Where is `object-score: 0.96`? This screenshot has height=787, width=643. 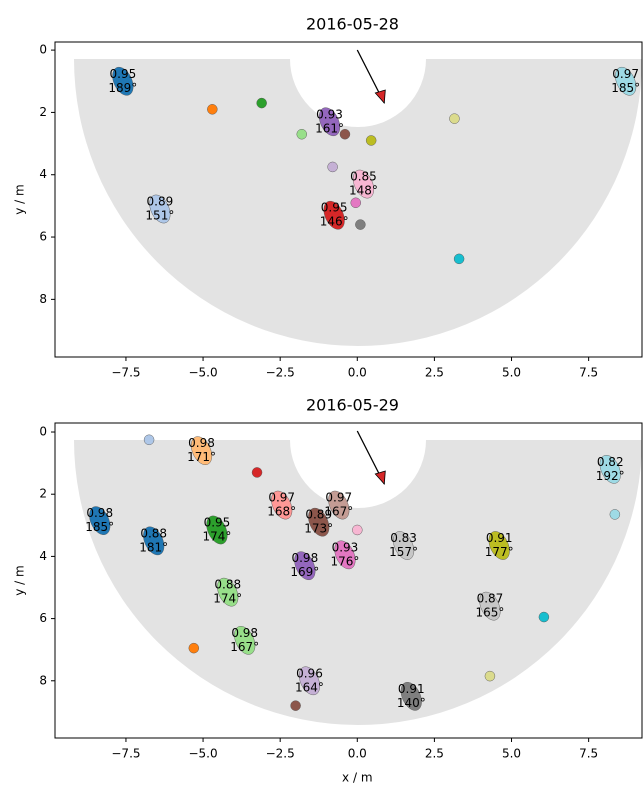
object-score: 0.96 is located at coordinates (309, 673).